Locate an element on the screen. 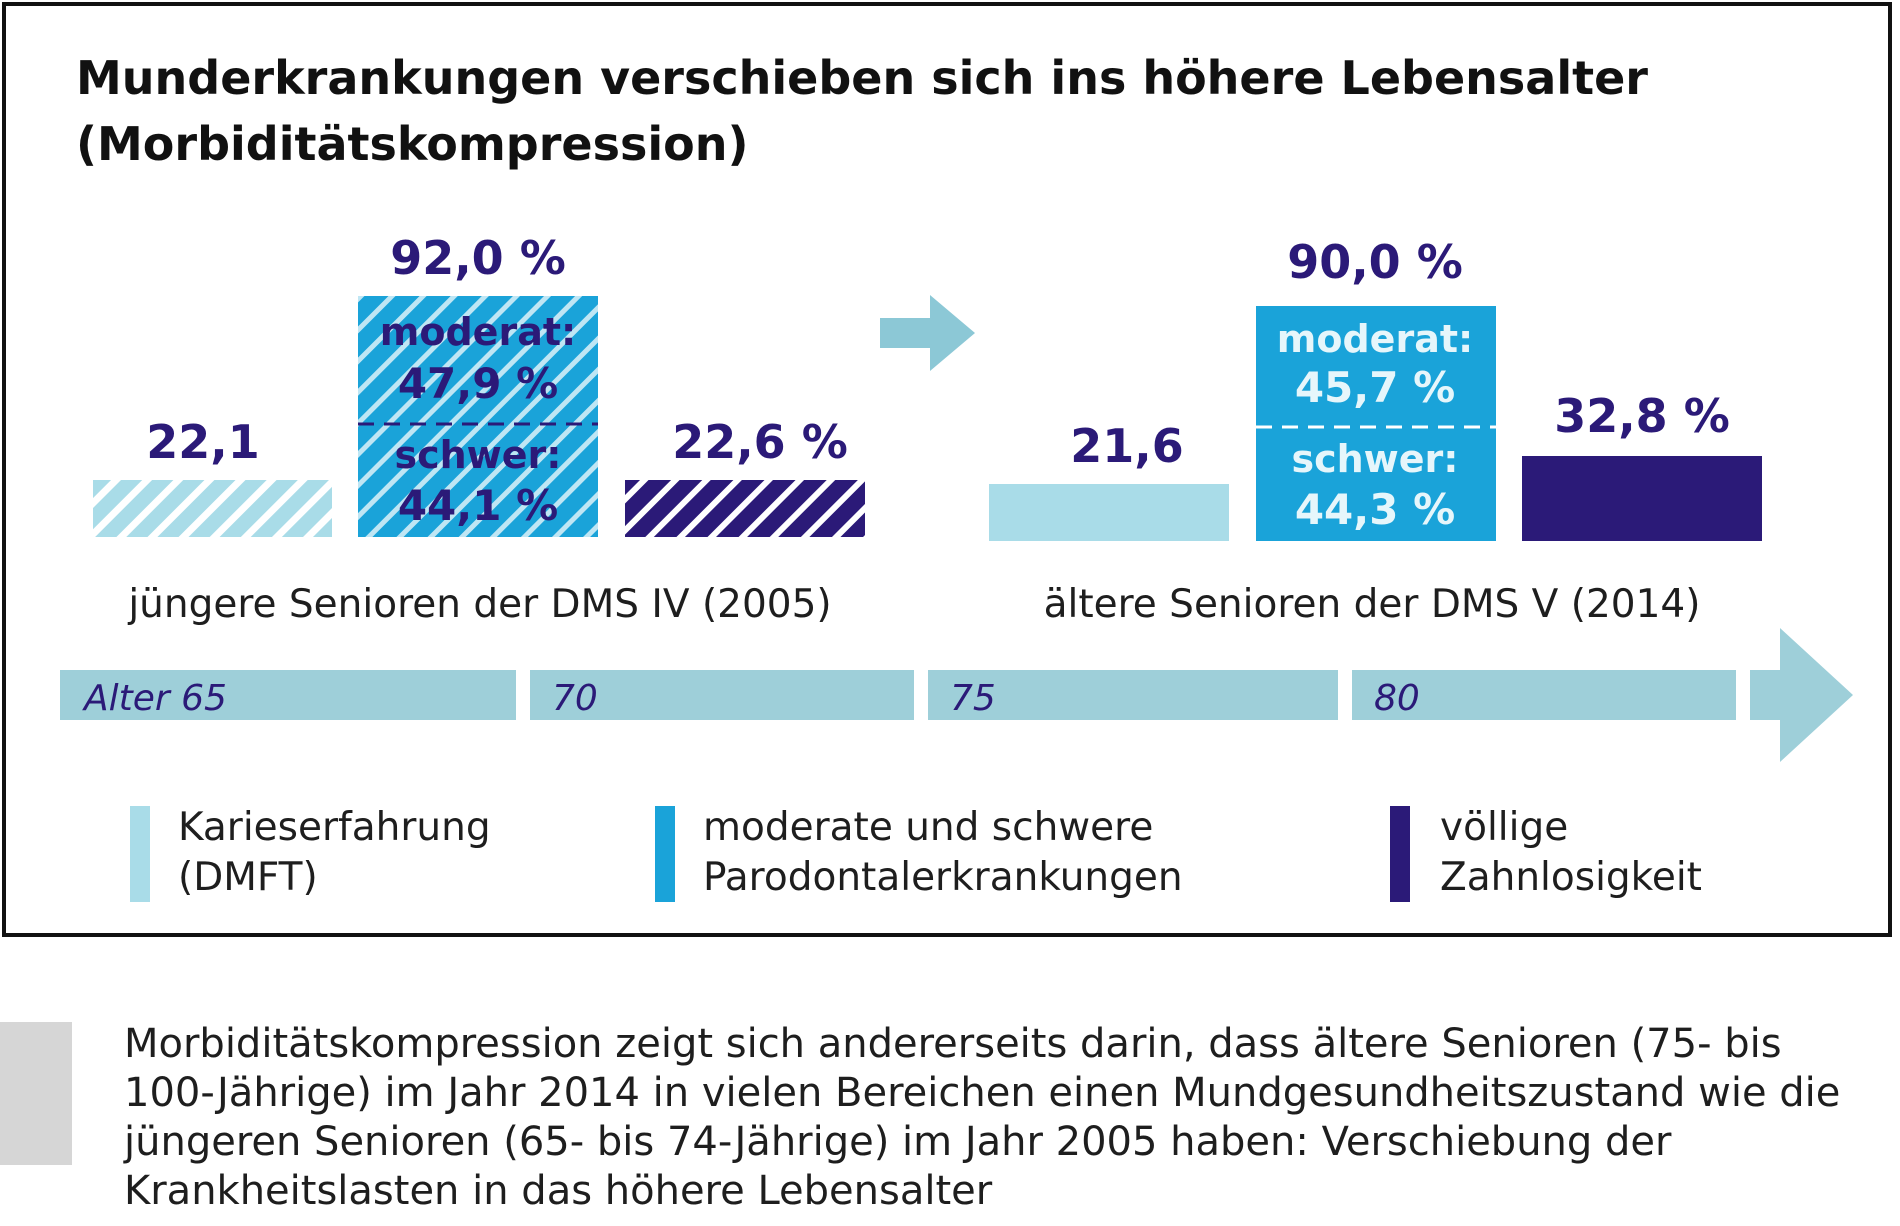 This screenshot has width=1900, height=1226. legend-caries-line2: (DMFT) is located at coordinates (248, 877).